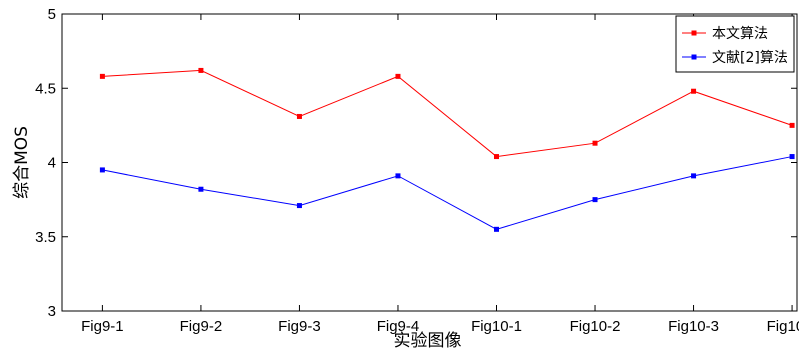 This screenshot has height=351, width=799. I want to click on x-tick-label: Fig10-2, so click(595, 326).